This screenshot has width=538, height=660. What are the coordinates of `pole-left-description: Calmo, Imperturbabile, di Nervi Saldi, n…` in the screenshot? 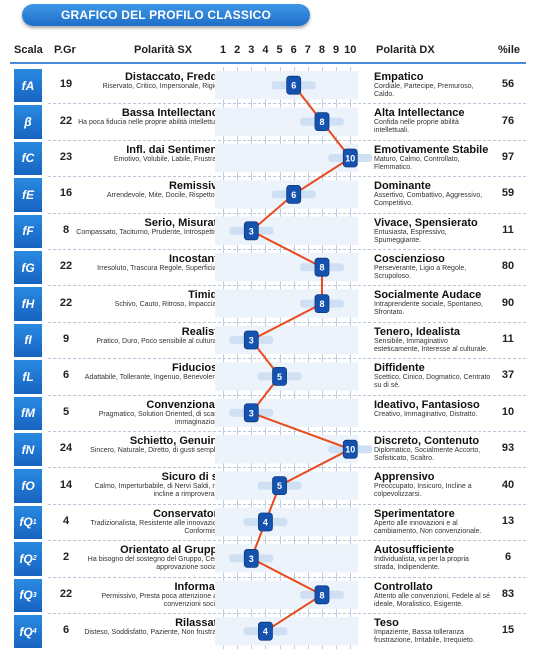 It's located at (159, 491).